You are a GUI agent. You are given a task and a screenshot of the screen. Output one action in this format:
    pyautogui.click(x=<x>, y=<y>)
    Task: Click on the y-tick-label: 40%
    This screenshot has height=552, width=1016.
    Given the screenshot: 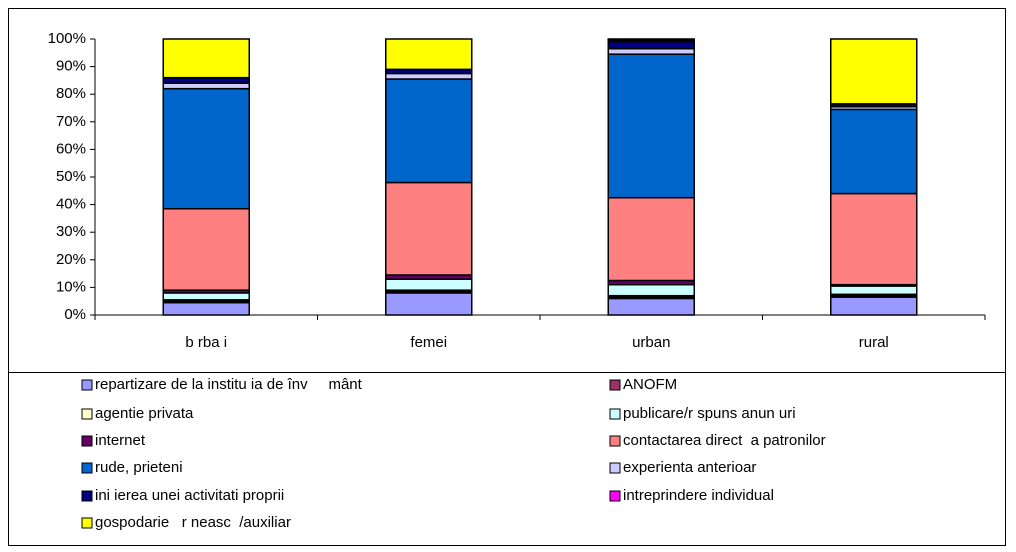 What is the action you would take?
    pyautogui.click(x=71, y=204)
    